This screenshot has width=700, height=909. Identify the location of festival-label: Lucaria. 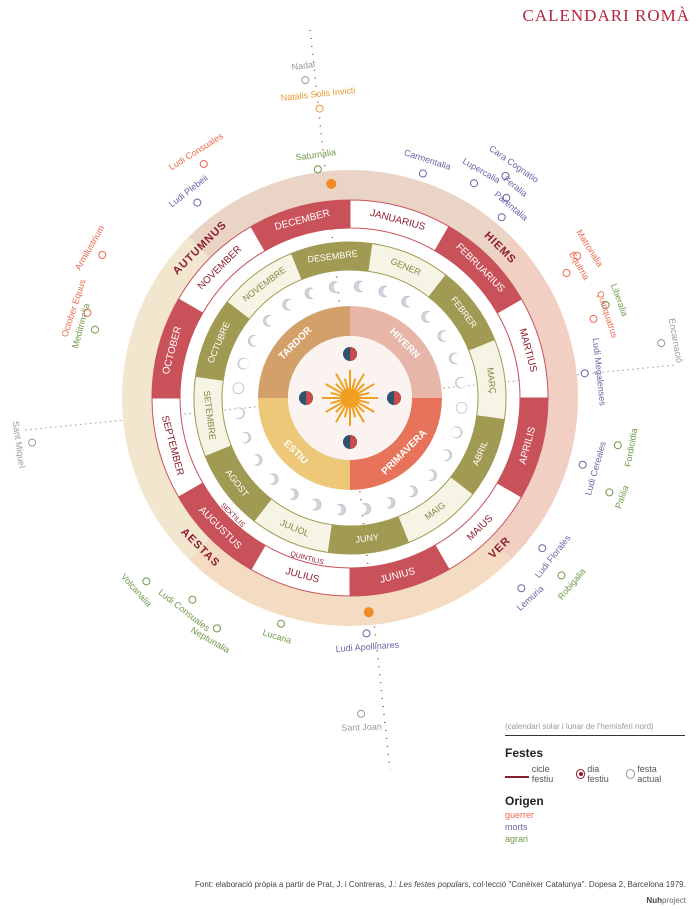
(277, 636).